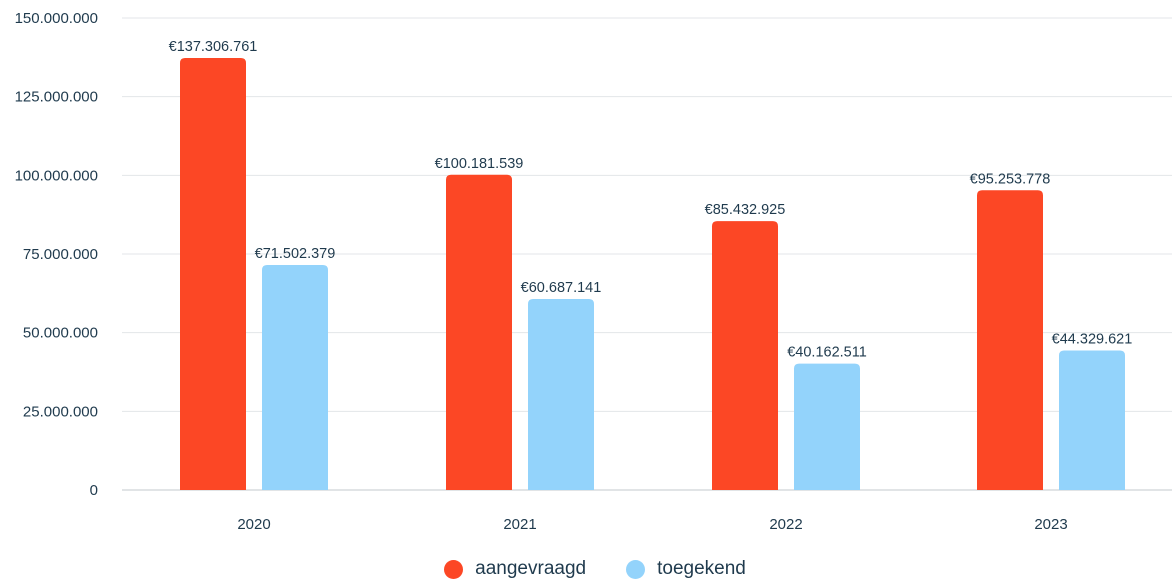 Image resolution: width=1172 pixels, height=583 pixels. I want to click on y-tick-label: 50.000.000, so click(60, 333).